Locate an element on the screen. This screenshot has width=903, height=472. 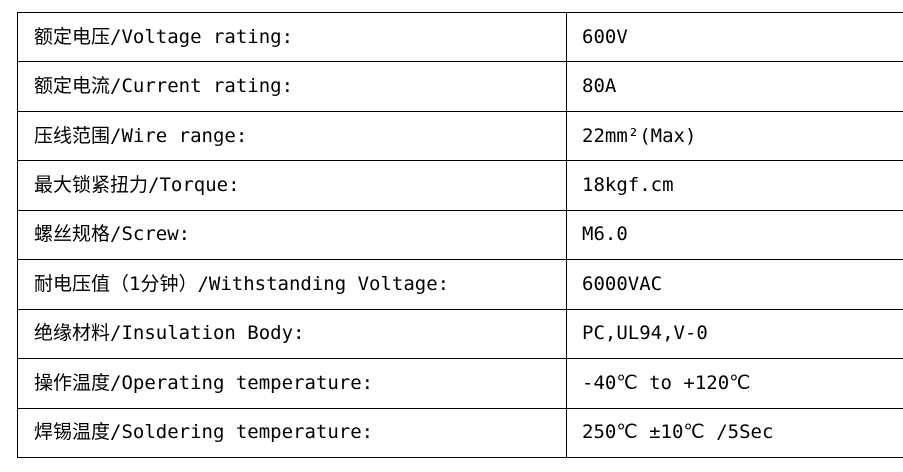
spec-value: 6000VAC is located at coordinates (734, 284).